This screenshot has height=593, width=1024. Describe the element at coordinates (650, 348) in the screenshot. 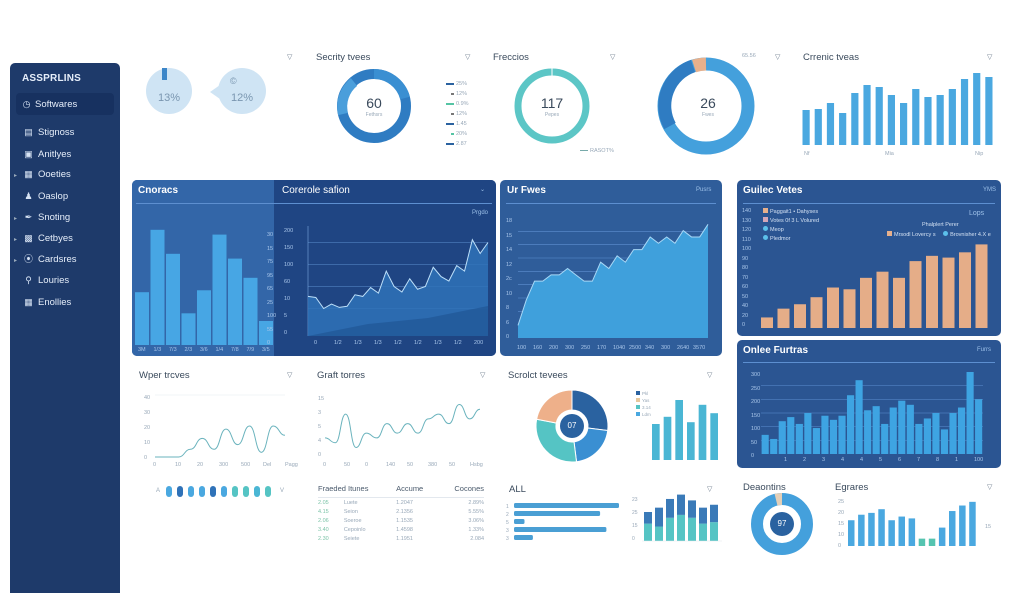

I see `tick-label: 340` at that location.